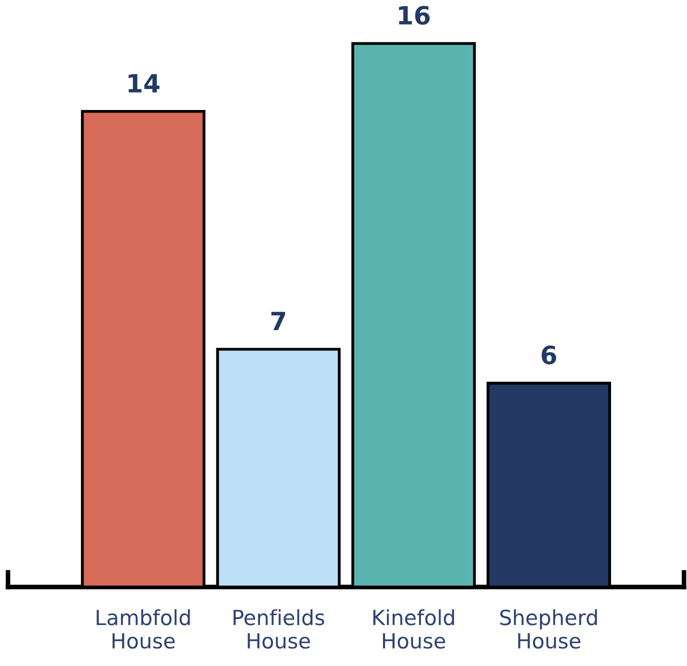 Image resolution: width=687 pixels, height=666 pixels. What do you see at coordinates (279, 629) in the screenshot?
I see `x-tick-label: Penfields House` at bounding box center [279, 629].